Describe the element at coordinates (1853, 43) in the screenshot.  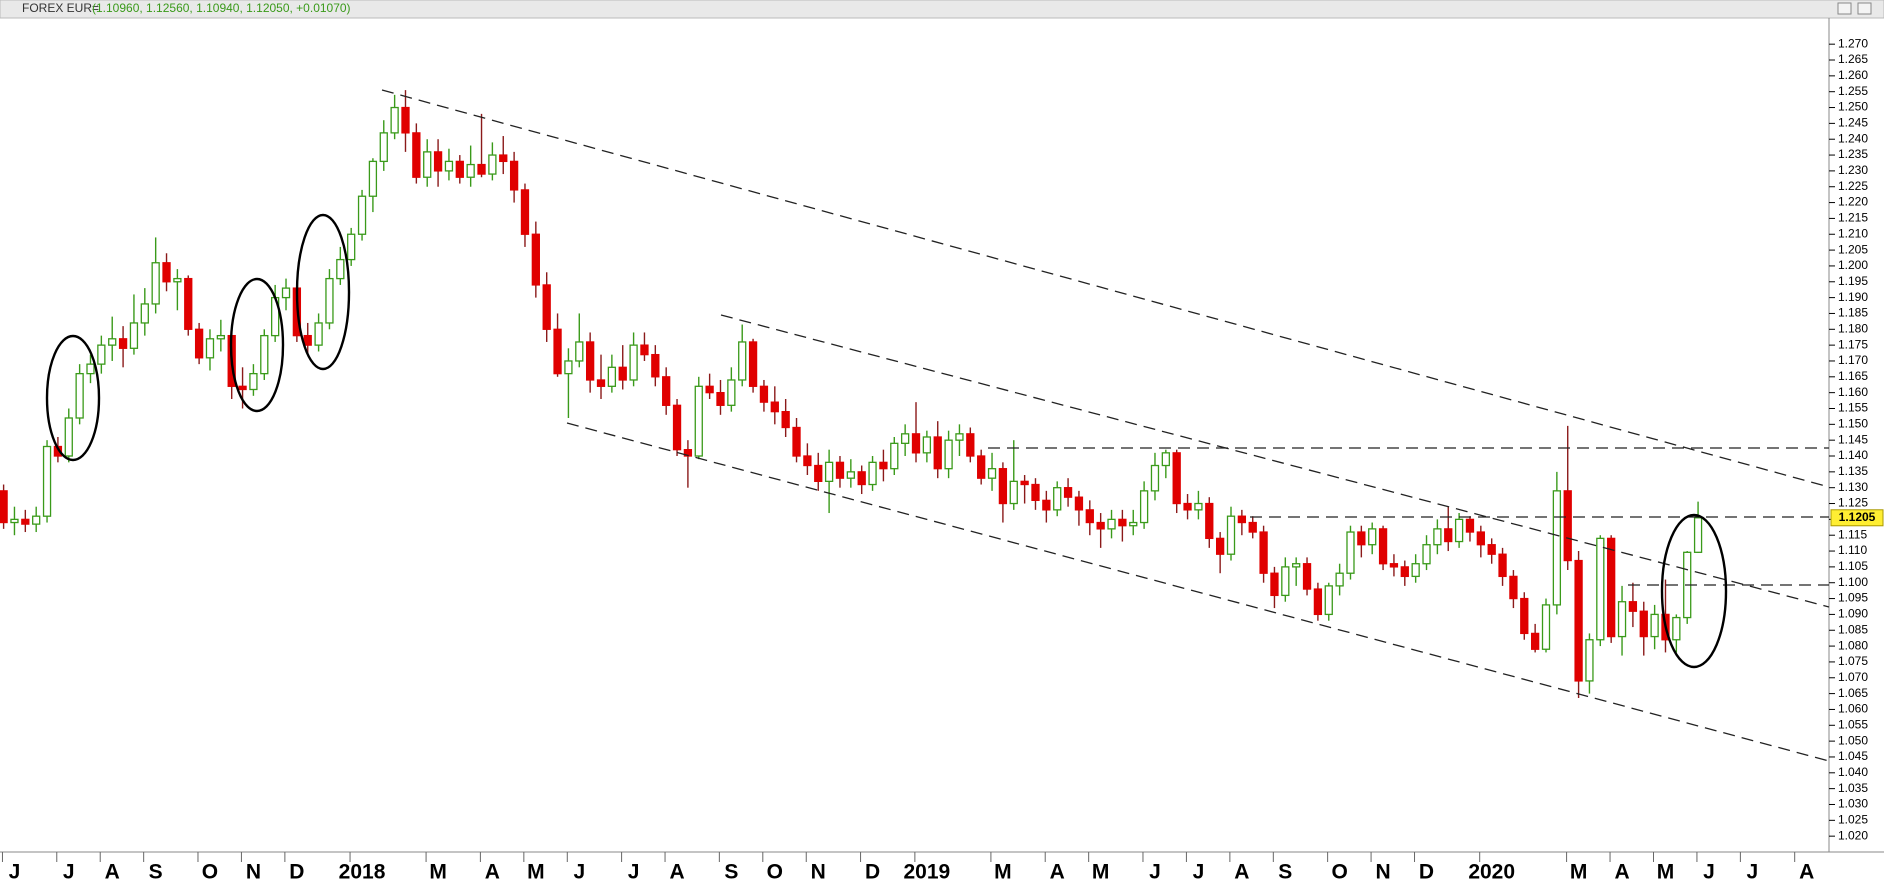
I see `y-tick-label: 1.270` at that location.